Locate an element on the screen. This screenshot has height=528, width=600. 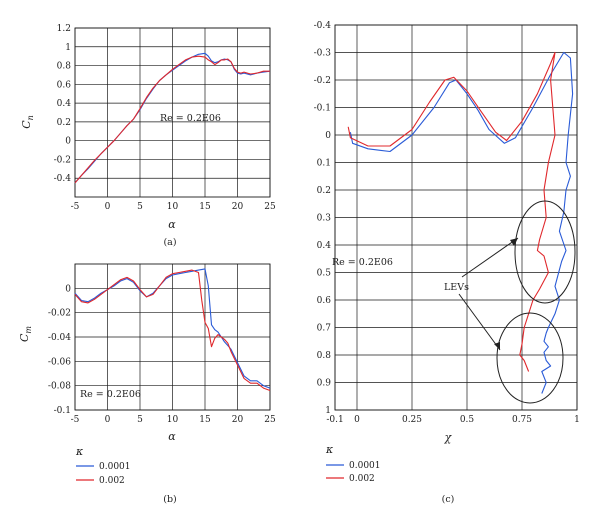
svg-text: Cn is located at coordinates (27, 122).